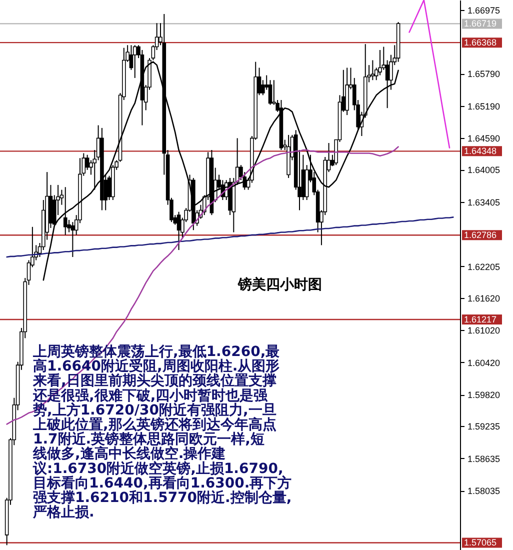  I want to click on ref-line-label: 1.61217, so click(480, 319).